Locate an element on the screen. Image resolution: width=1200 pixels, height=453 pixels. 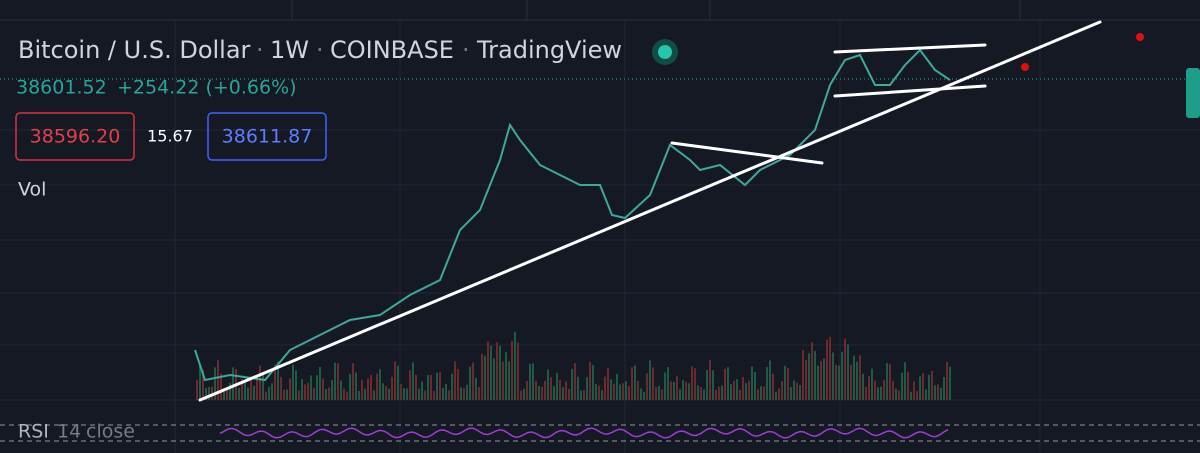
exchange: COINBASE is located at coordinates (392, 50).